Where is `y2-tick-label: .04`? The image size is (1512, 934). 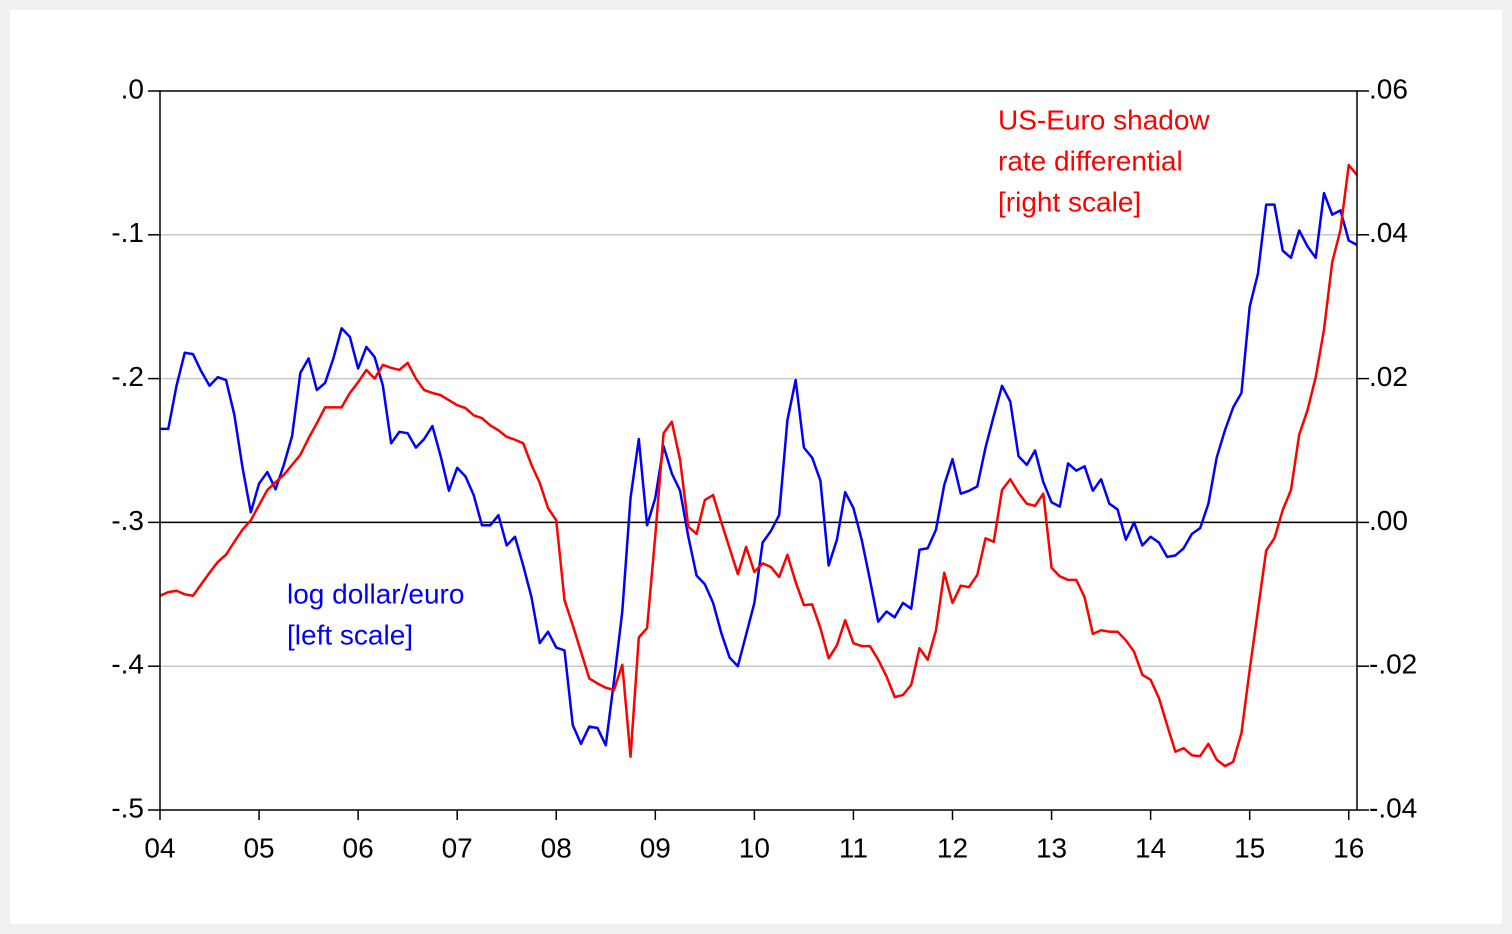
y2-tick-label: .04 is located at coordinates (1388, 232).